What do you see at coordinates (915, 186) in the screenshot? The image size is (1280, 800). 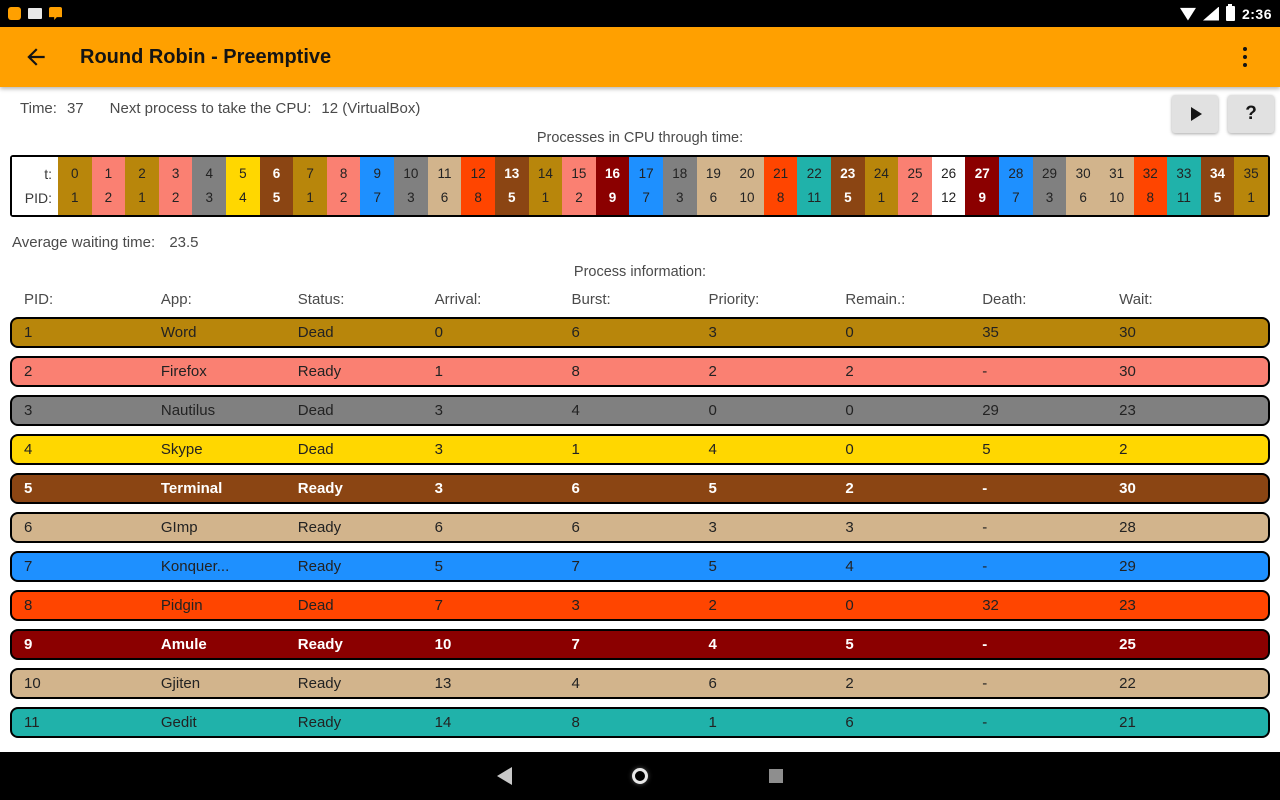 I see `timeline-cell: 25 2` at bounding box center [915, 186].